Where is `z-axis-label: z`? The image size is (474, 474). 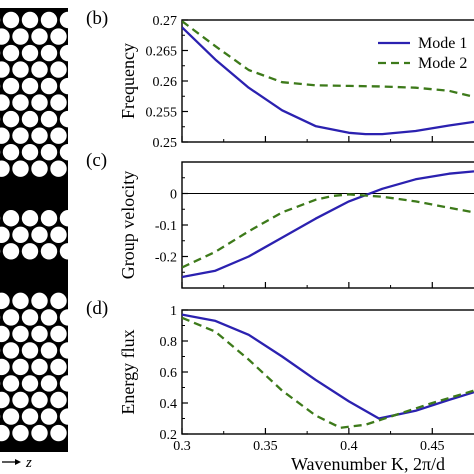
z-axis-label: z is located at coordinates (28, 463).